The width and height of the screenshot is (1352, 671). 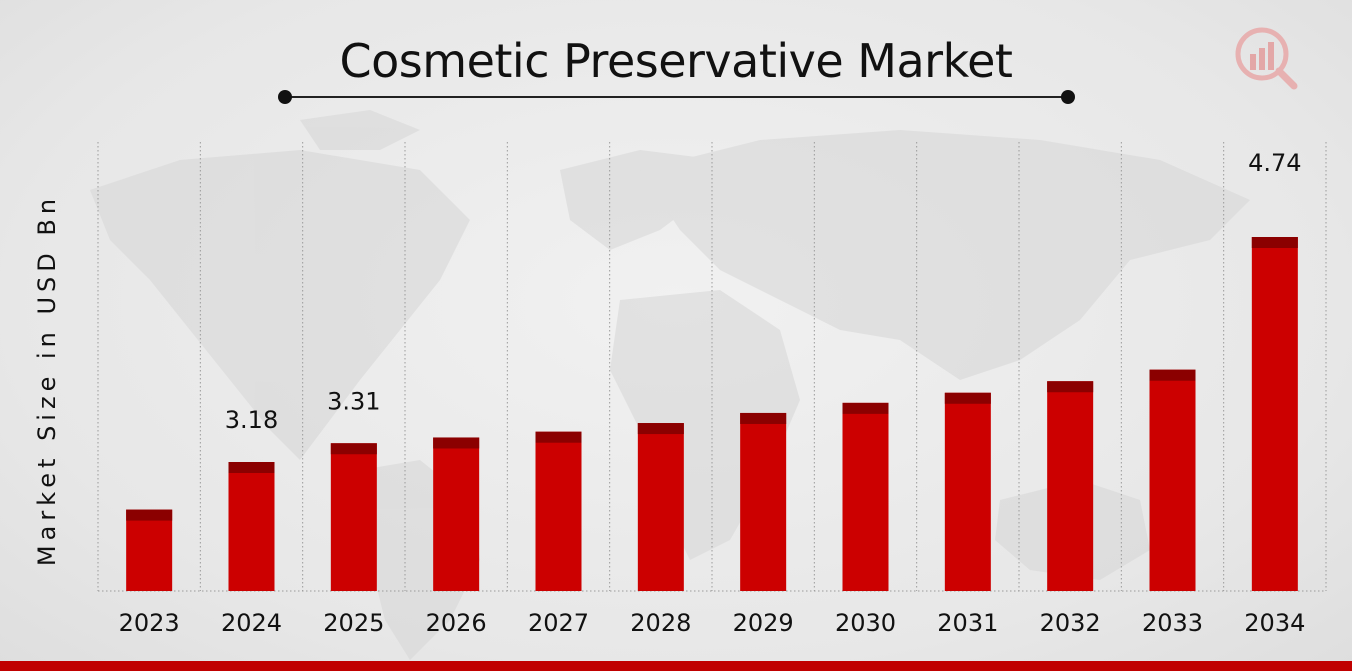 What do you see at coordinates (353, 401) in the screenshot?
I see `data-label: 3.31` at bounding box center [353, 401].